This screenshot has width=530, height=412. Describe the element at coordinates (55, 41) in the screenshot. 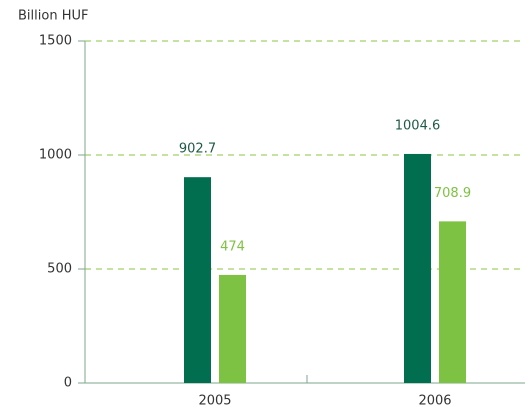

I see `y-tick-label: 1500` at that location.